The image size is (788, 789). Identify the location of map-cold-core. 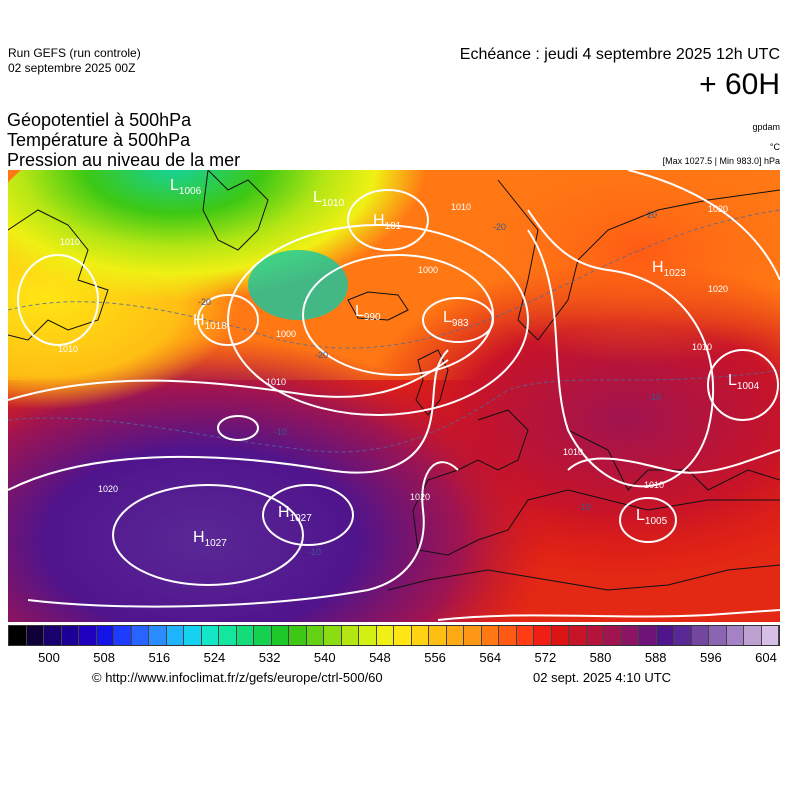
(298, 285).